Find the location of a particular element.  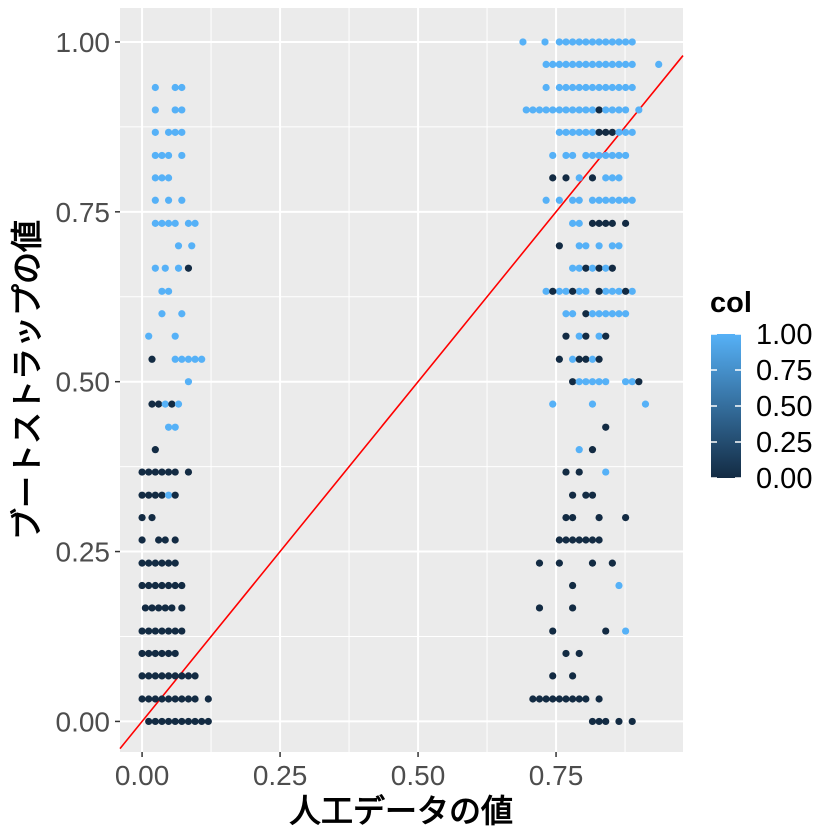

y-tick-label: 1.00 is located at coordinates (83, 42).